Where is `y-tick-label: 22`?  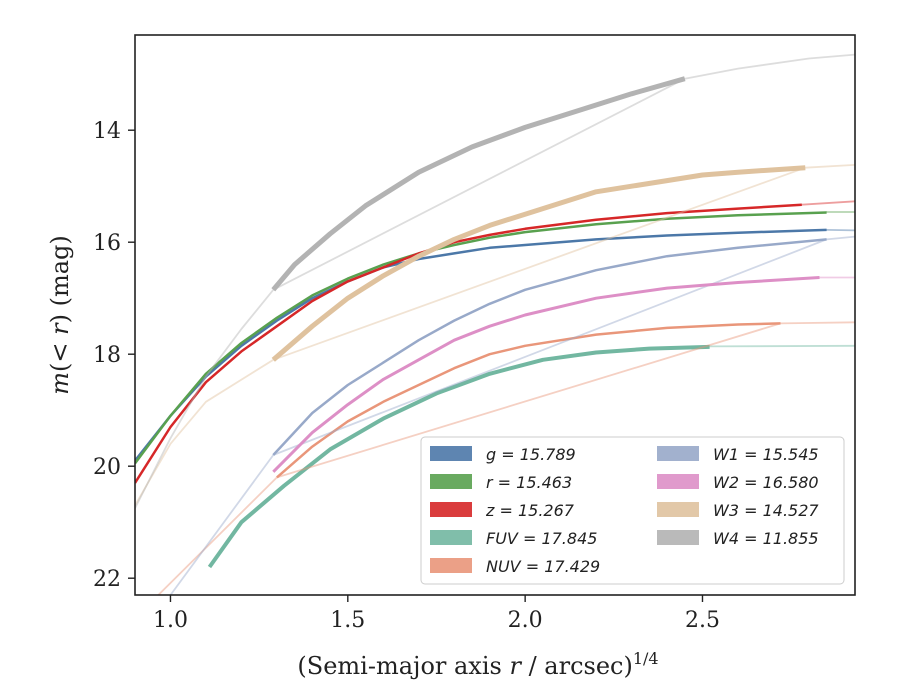
y-tick-label: 22 is located at coordinates (107, 579).